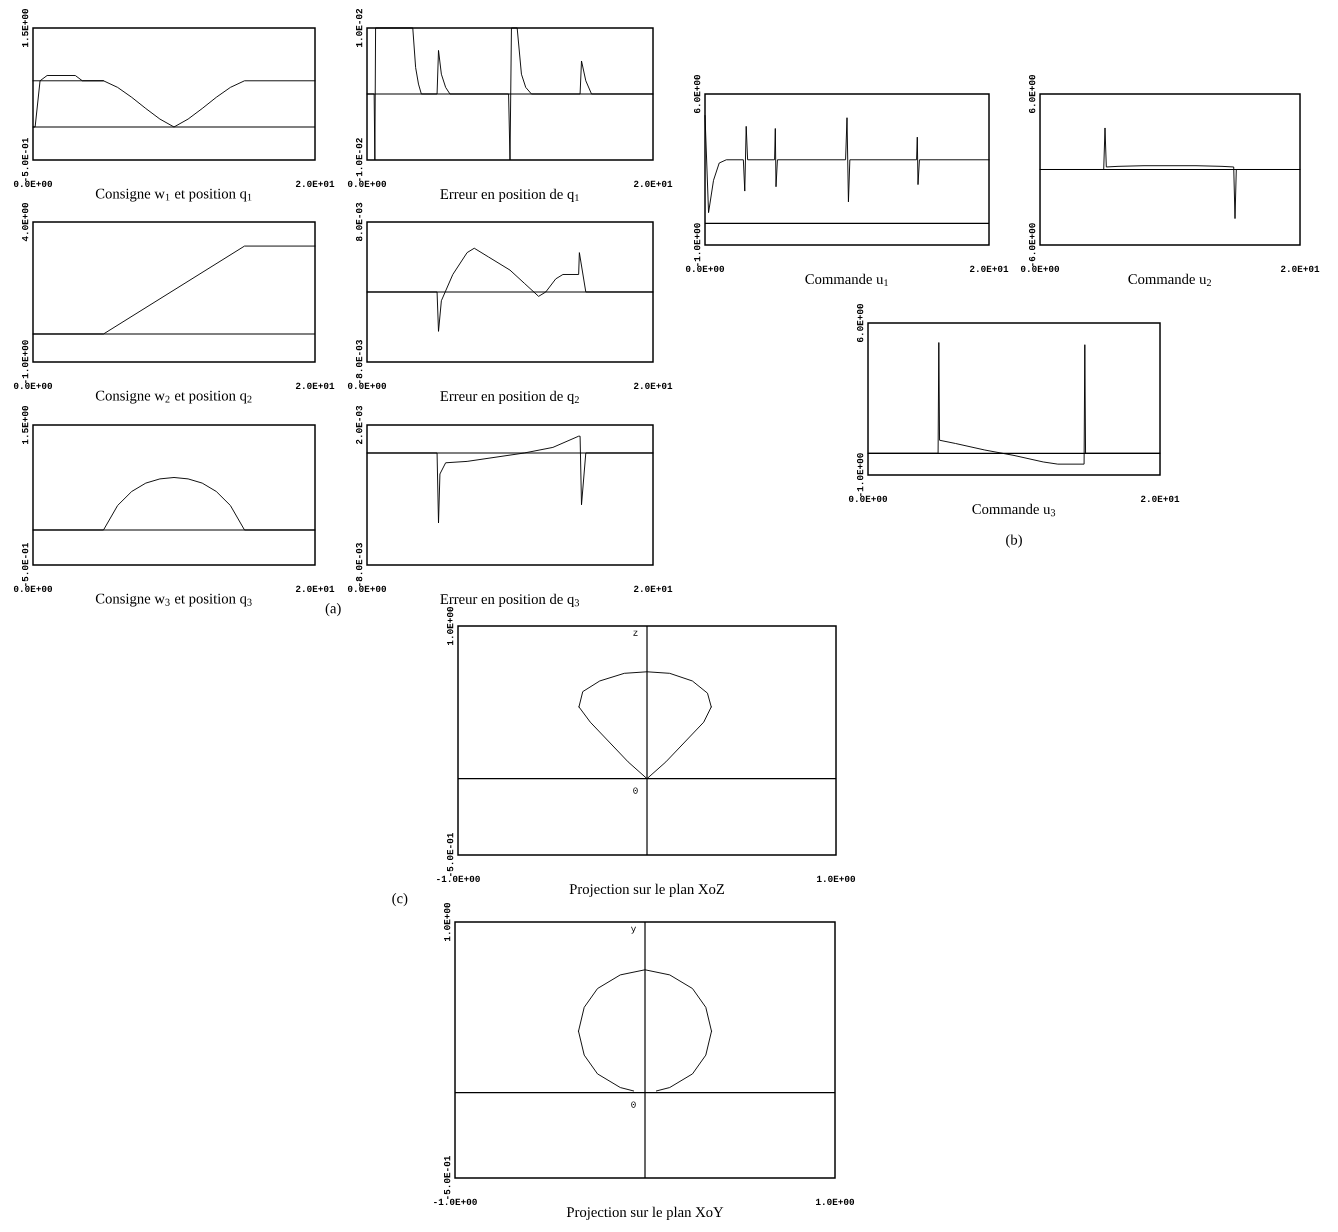  Describe the element at coordinates (359, 159) in the screenshot. I see `y-tick-label: -1.0E-02` at that location.